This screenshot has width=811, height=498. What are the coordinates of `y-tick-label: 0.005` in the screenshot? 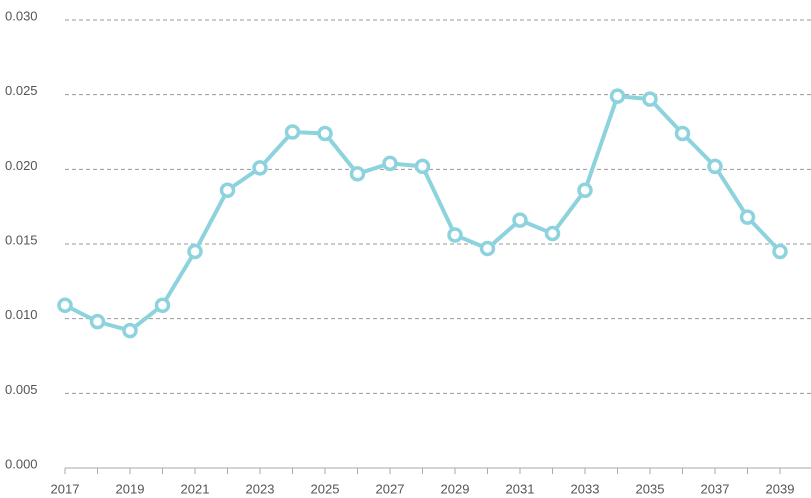 It's located at (21, 389).